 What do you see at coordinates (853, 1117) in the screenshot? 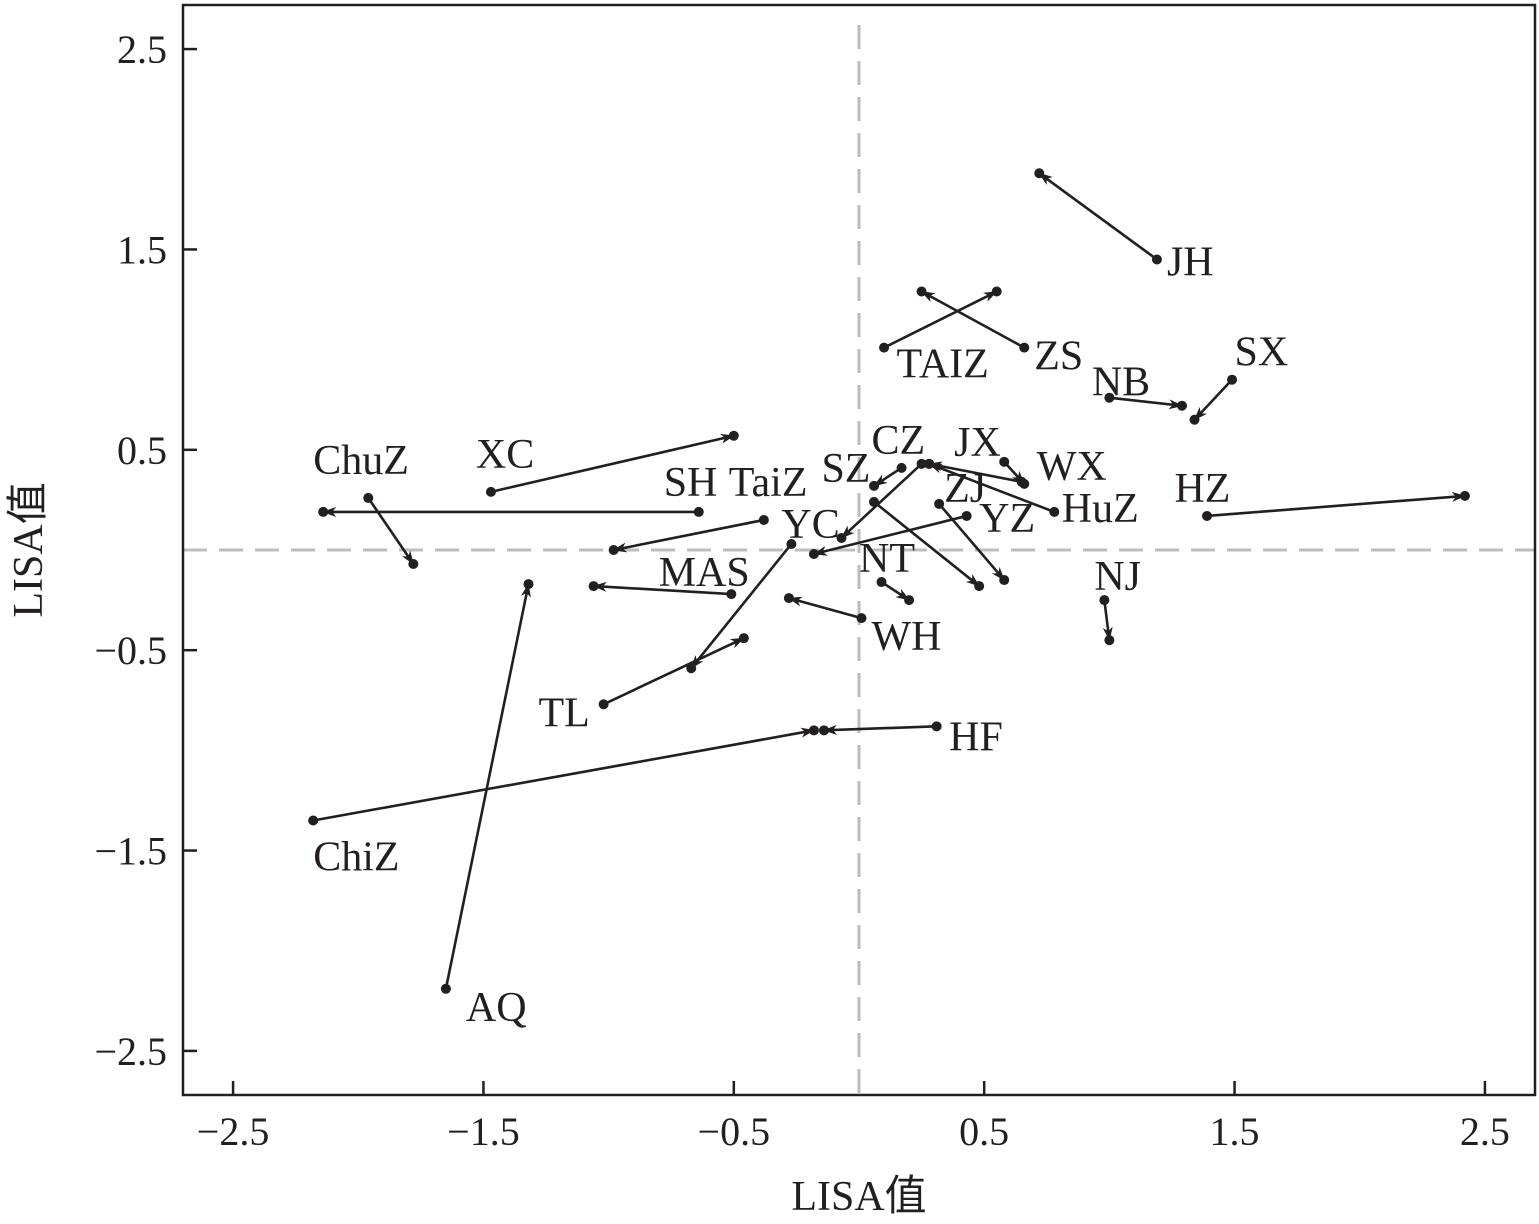
I see `x-axis: −2.5 −1.5 −0.5 0.5 1.5 2.5` at bounding box center [853, 1117].